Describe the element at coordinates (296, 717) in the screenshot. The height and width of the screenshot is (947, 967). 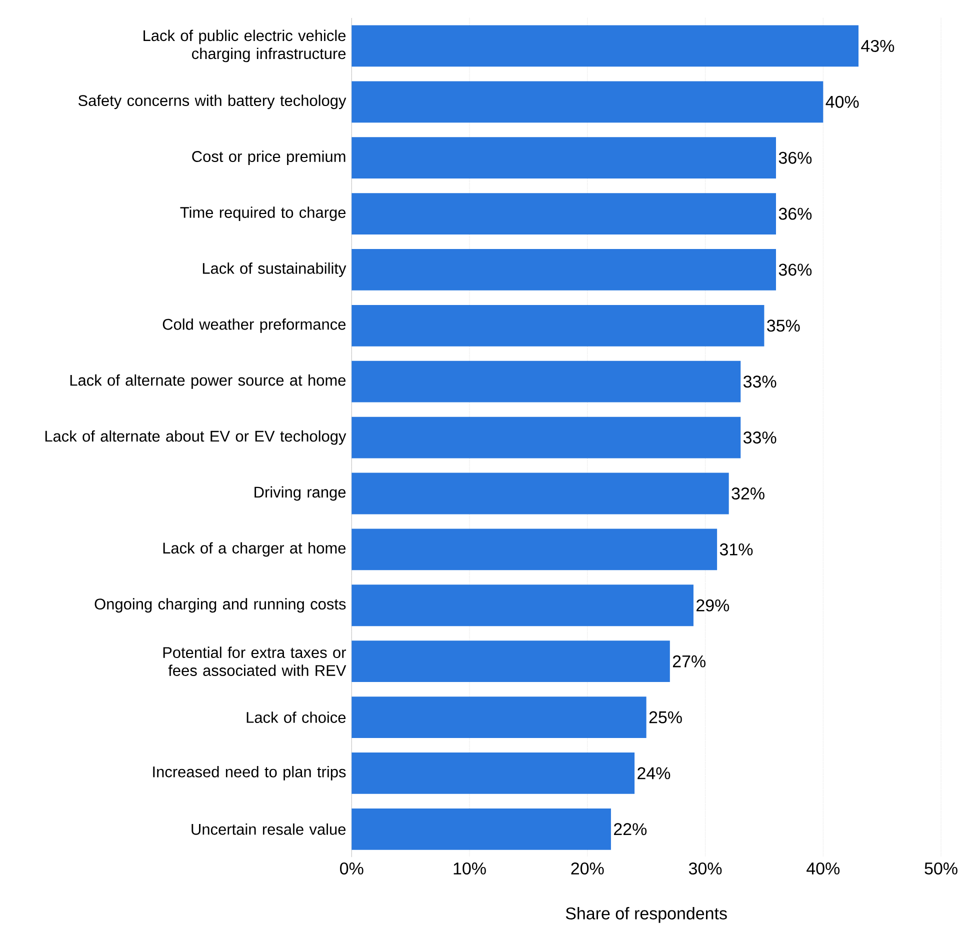
I see `y-tick-label: Lack of choice` at that location.